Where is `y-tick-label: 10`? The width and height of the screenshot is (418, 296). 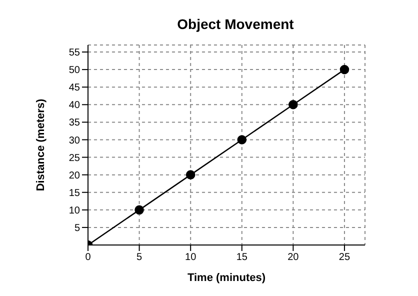 y-tick-label: 10 is located at coordinates (74, 210).